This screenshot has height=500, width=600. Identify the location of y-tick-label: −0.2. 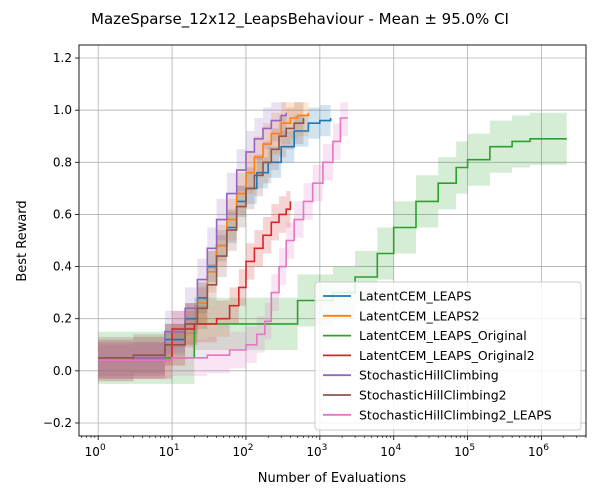
(57, 423).